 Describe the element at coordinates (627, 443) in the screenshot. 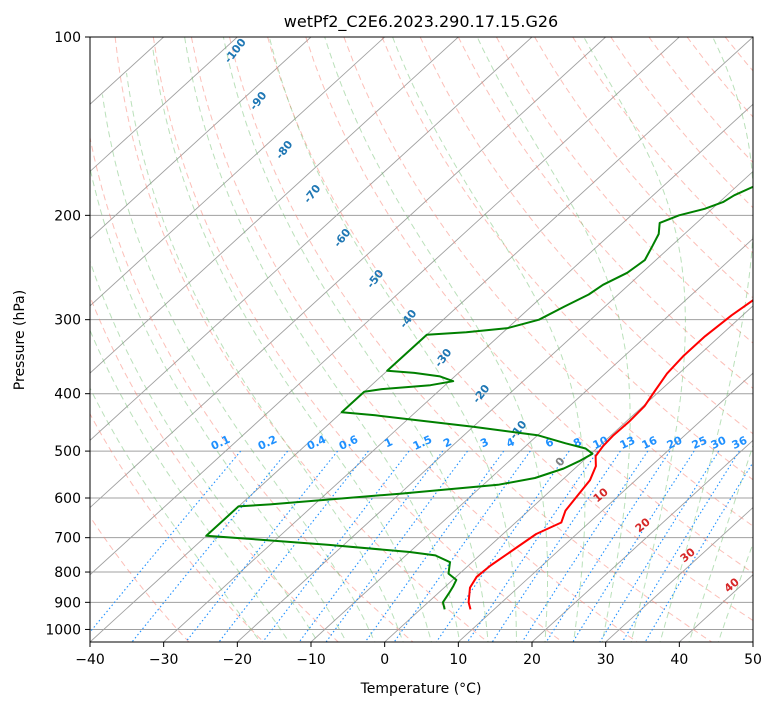

I see `mixing-ratio-label: 13` at that location.